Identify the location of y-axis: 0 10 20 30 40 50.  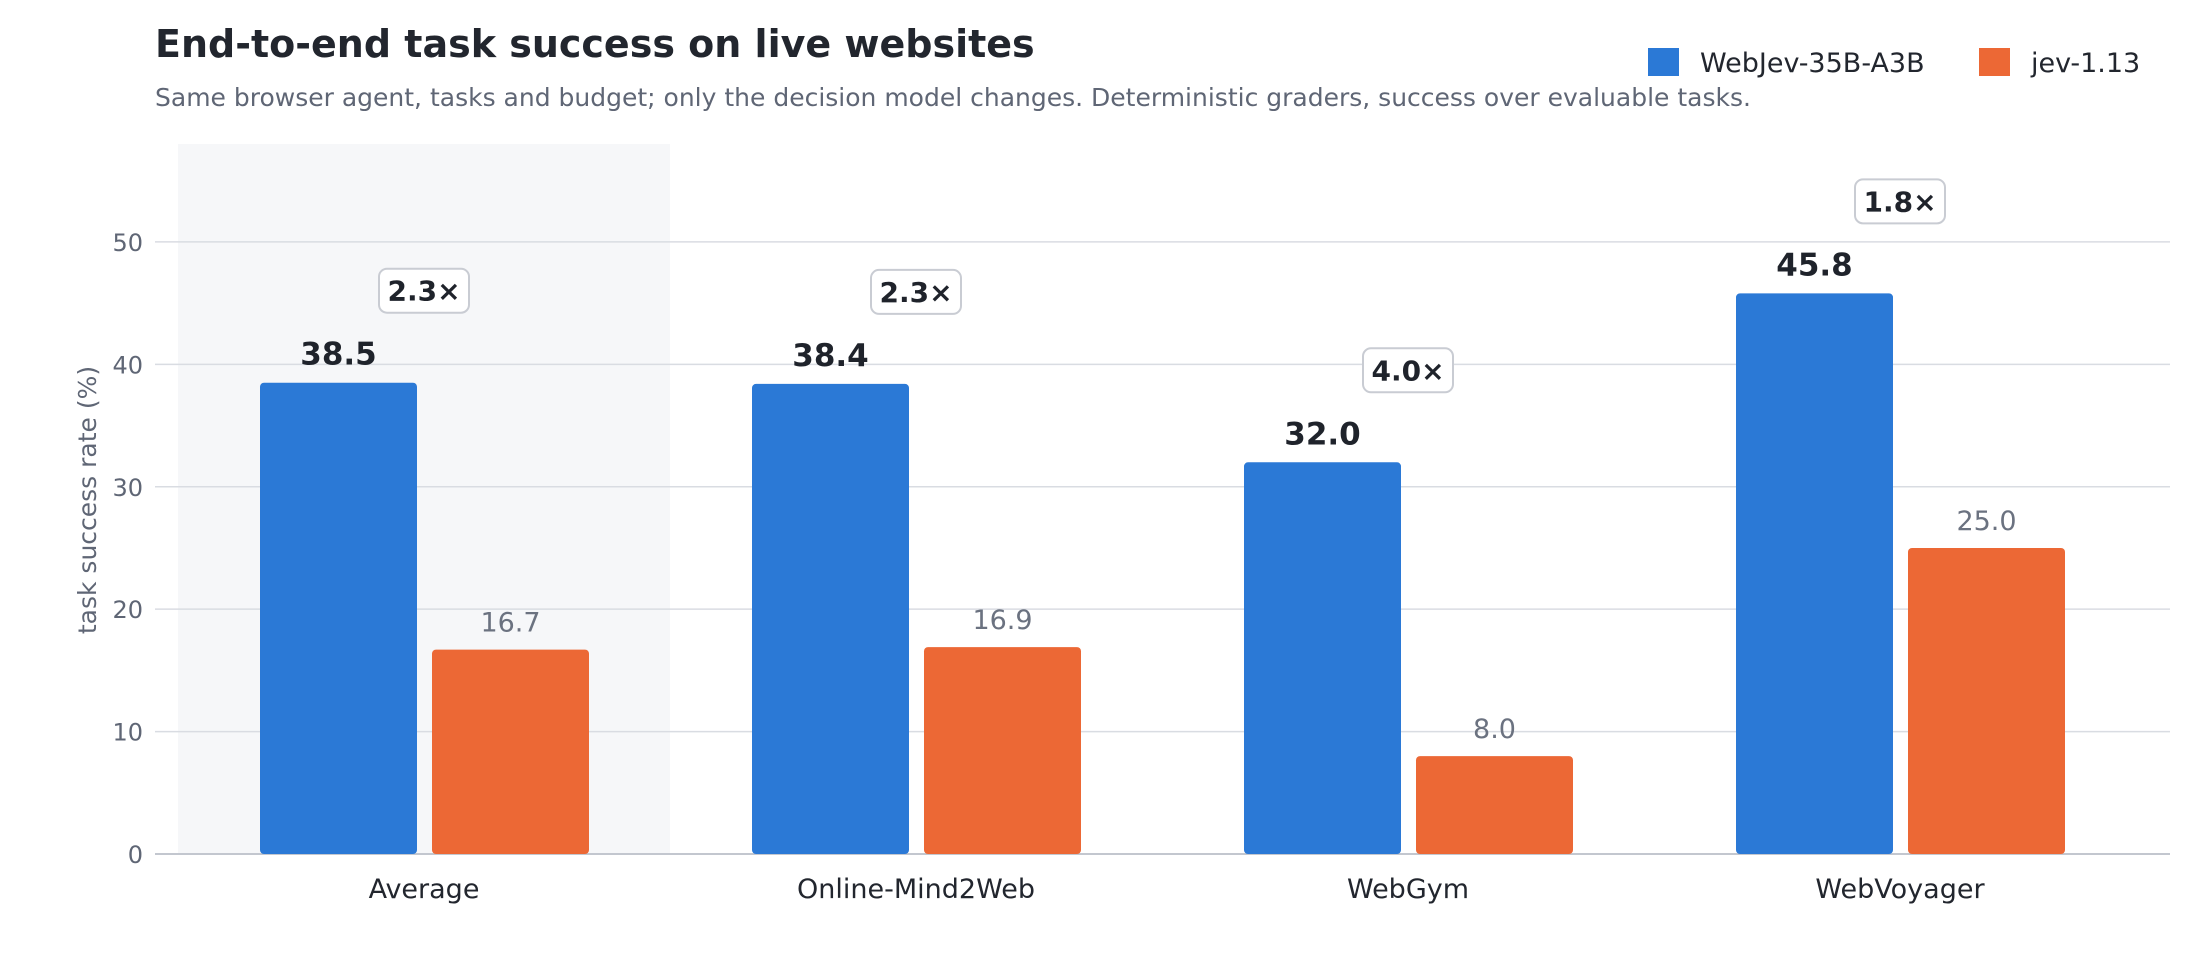
(127, 549).